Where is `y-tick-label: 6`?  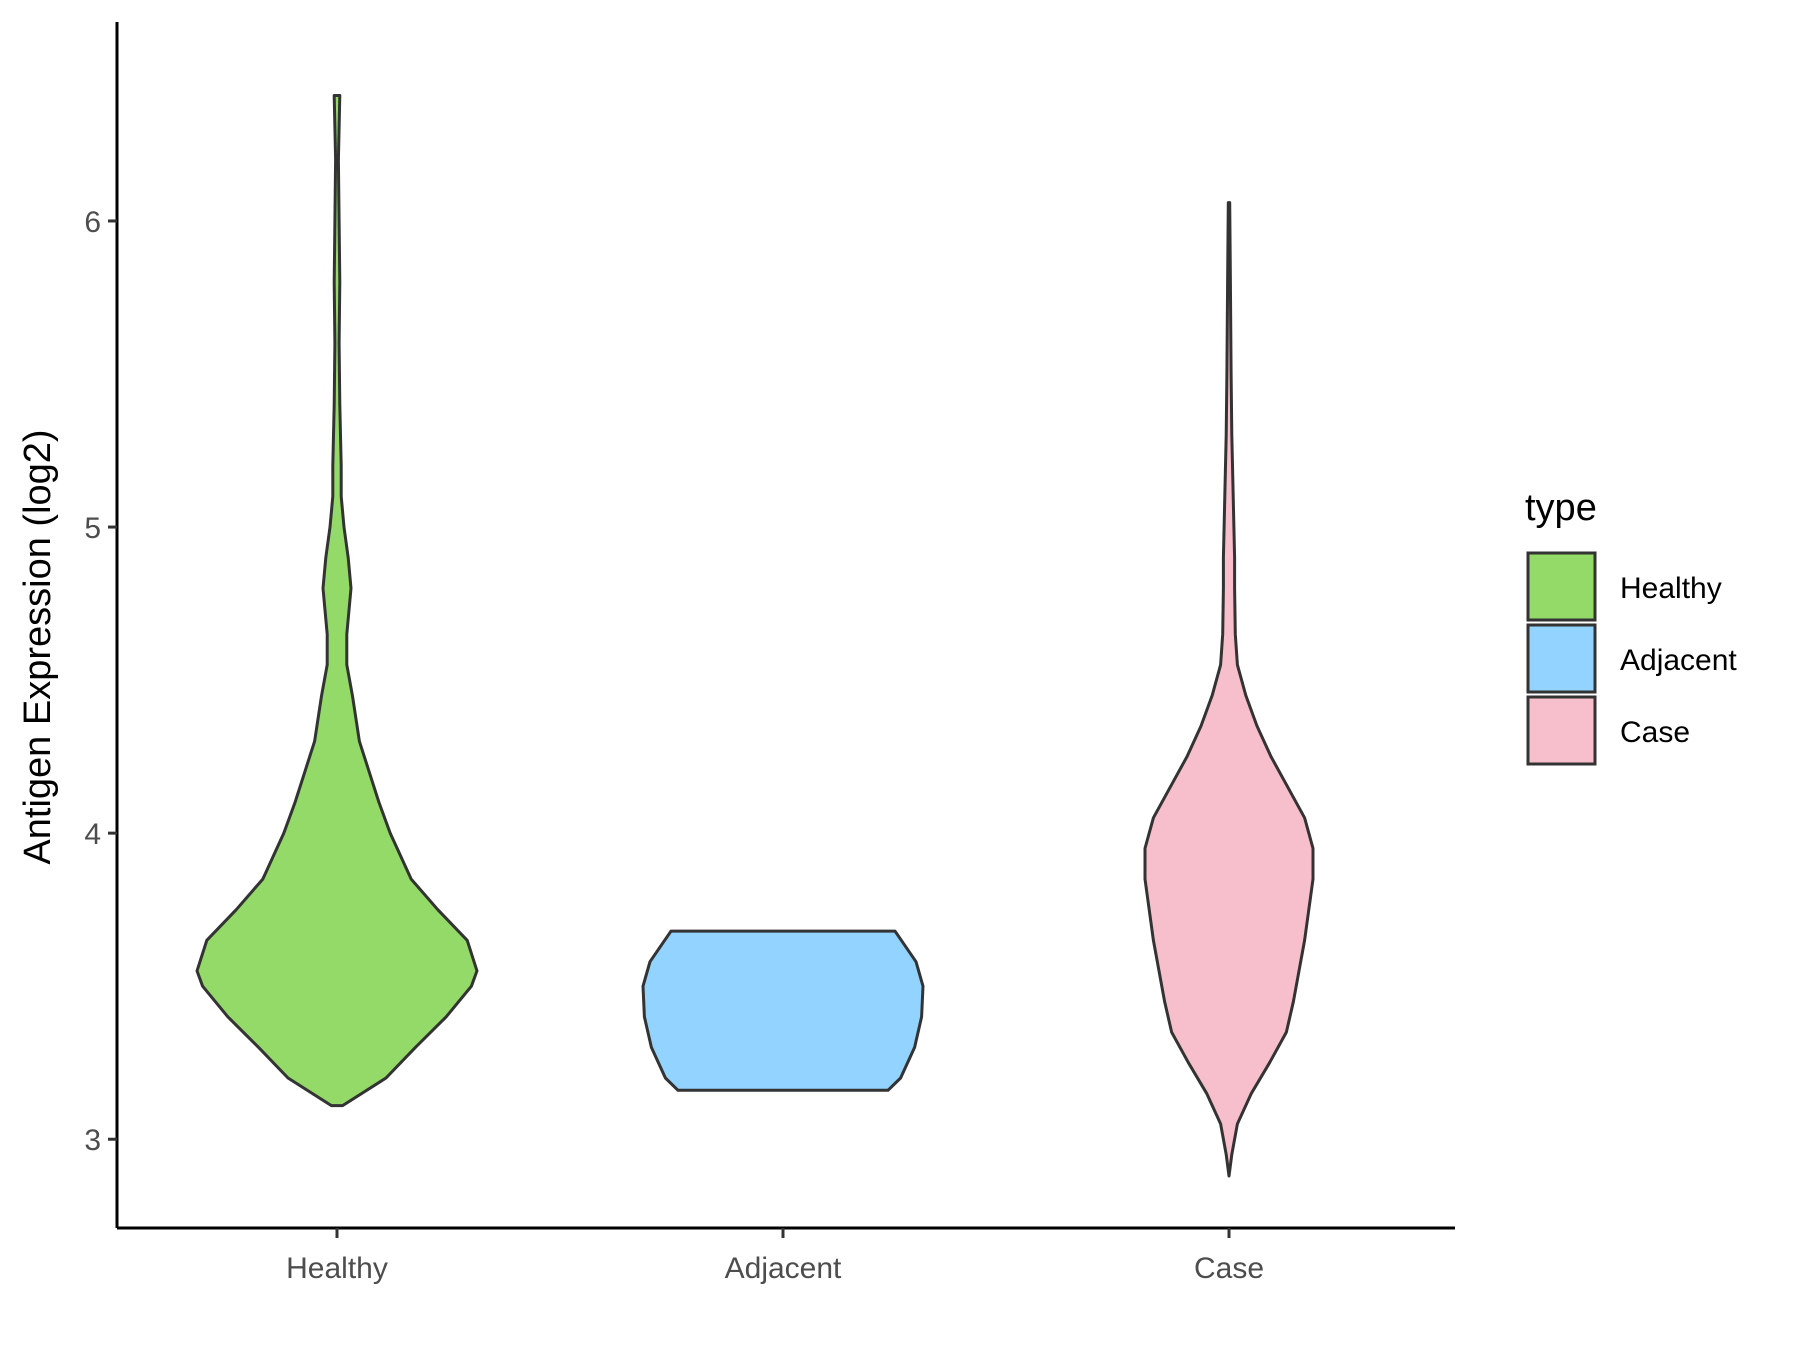
y-tick-label: 6 is located at coordinates (92, 222).